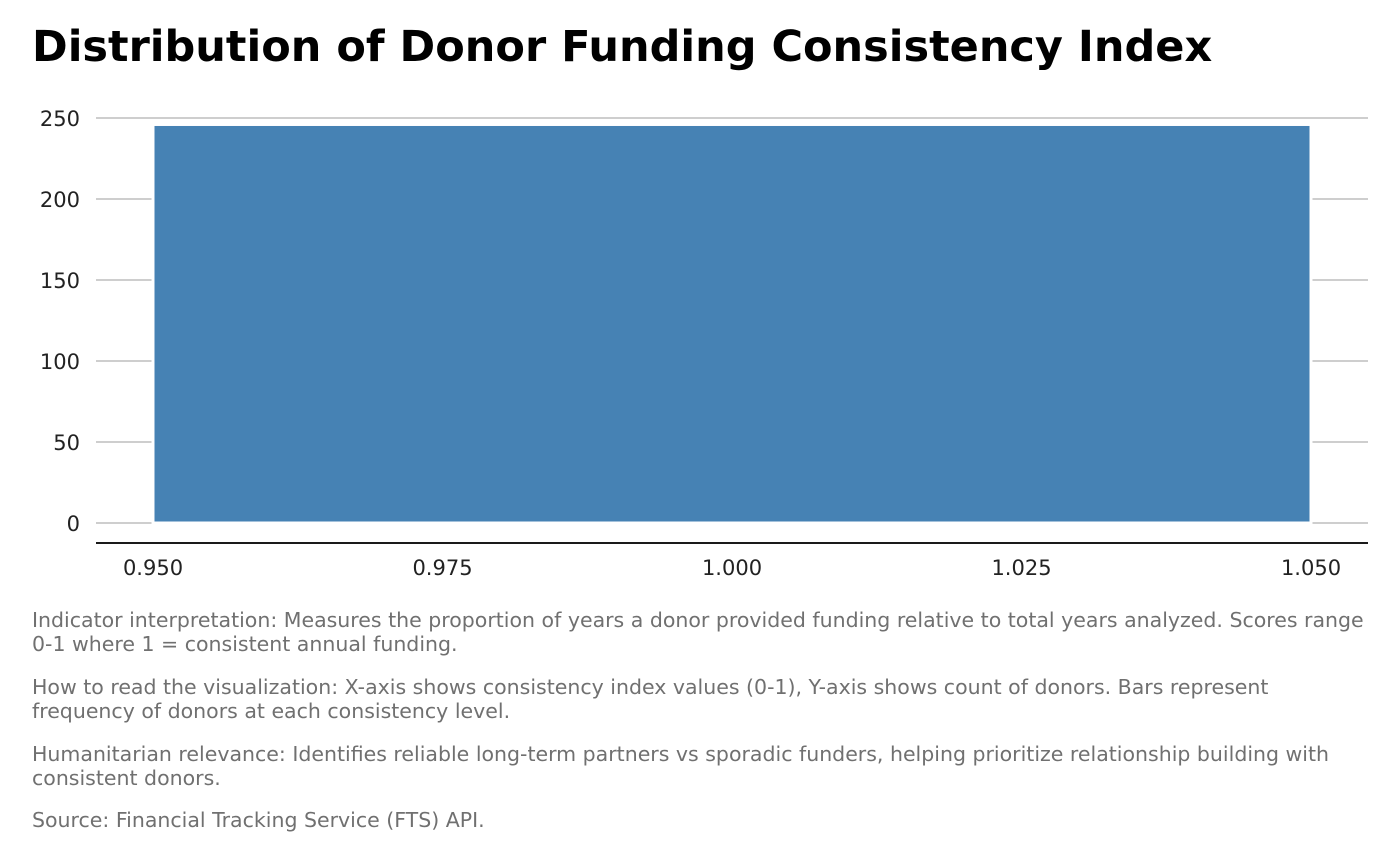 Image resolution: width=1400 pixels, height=865 pixels. Describe the element at coordinates (1311, 568) in the screenshot. I see `x-tick-label: 1.050` at that location.